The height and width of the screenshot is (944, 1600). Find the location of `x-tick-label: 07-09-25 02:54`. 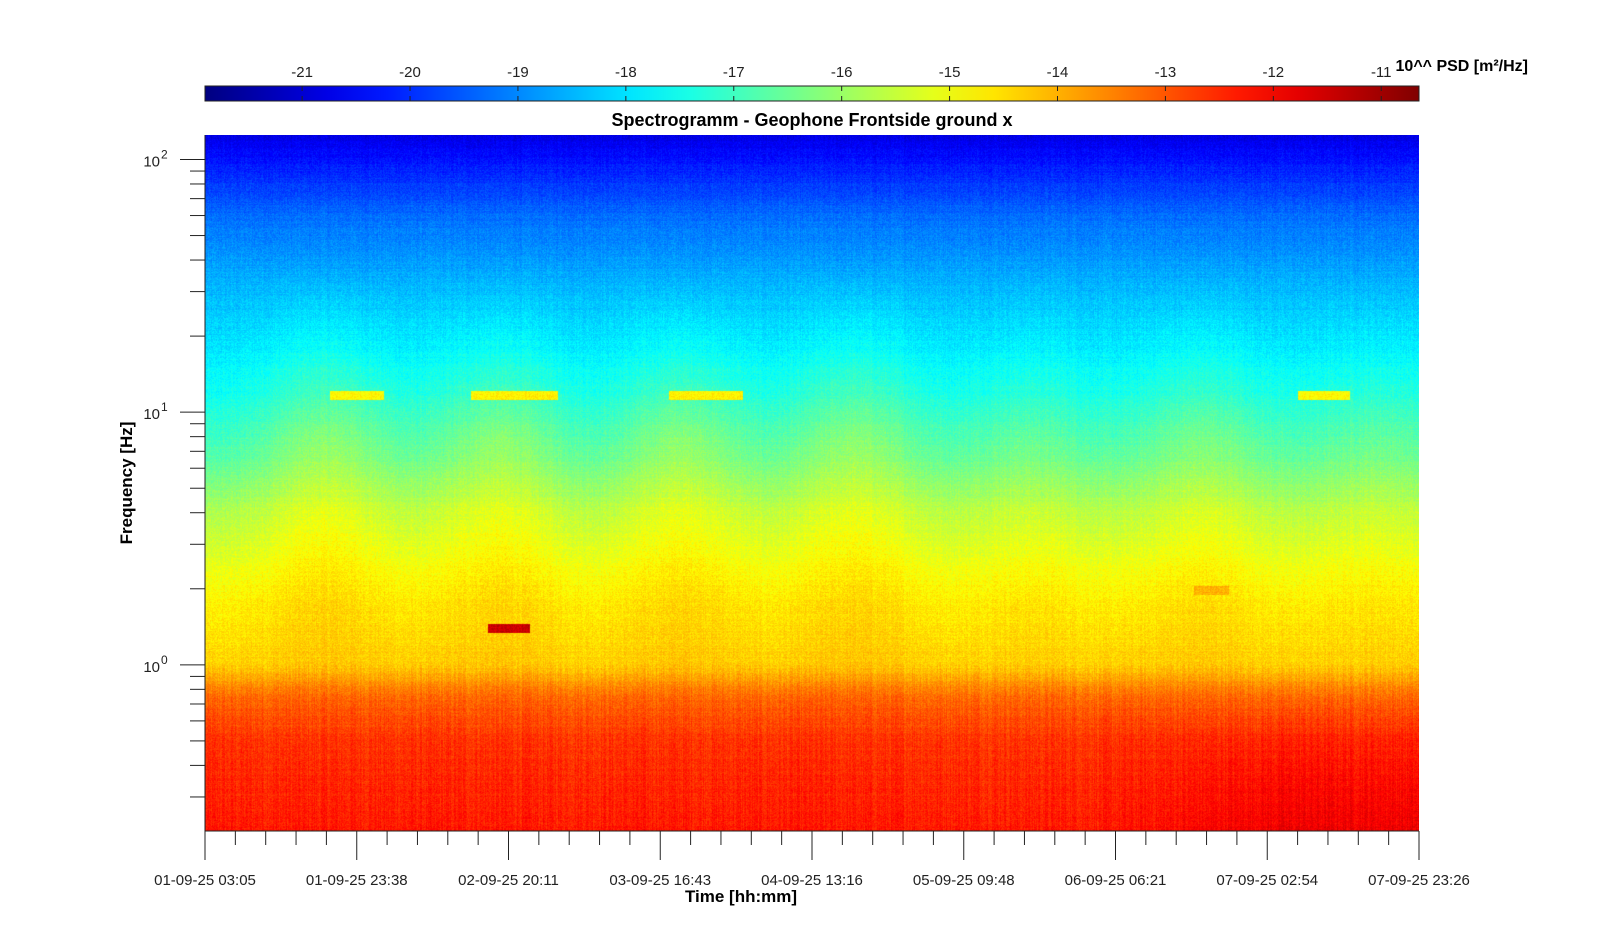

x-tick-label: 07-09-25 02:54 is located at coordinates (1267, 880).